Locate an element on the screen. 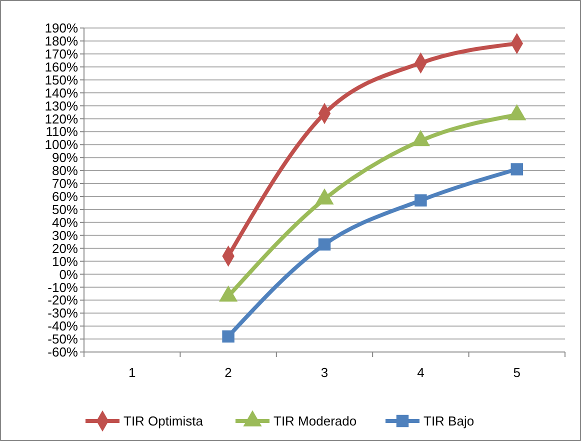 This screenshot has height=441, width=581. y-tick-label: 20% is located at coordinates (65, 248).